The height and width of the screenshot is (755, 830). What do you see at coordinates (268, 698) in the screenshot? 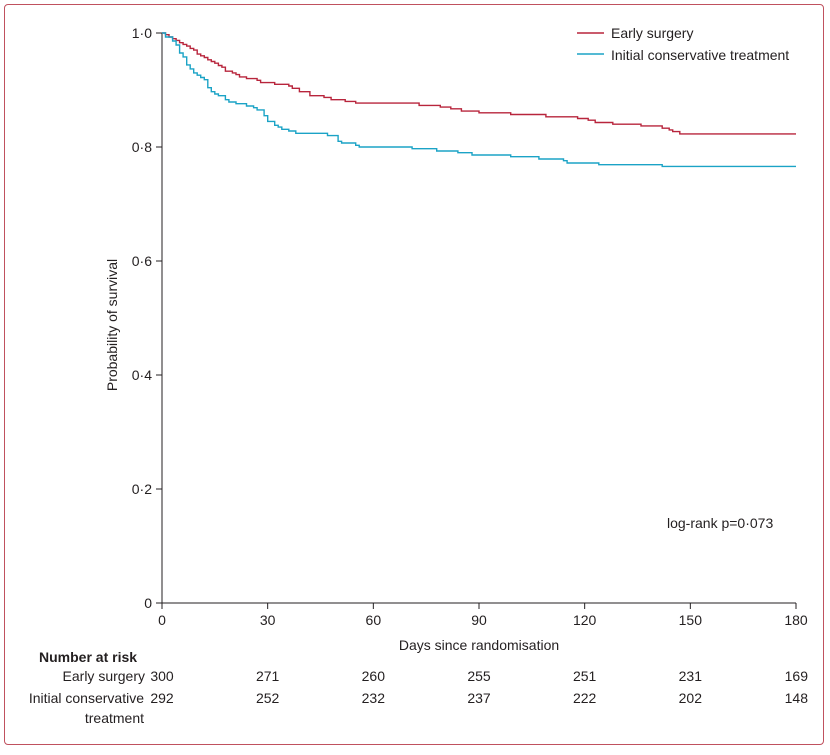
I see `risk-value: 252` at bounding box center [268, 698].